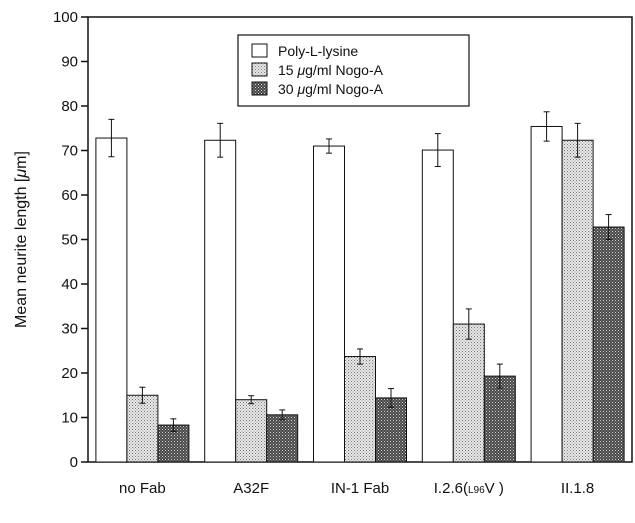 The image size is (635, 523). What do you see at coordinates (577, 488) in the screenshot?
I see `x-category-label: II.1.8` at bounding box center [577, 488].